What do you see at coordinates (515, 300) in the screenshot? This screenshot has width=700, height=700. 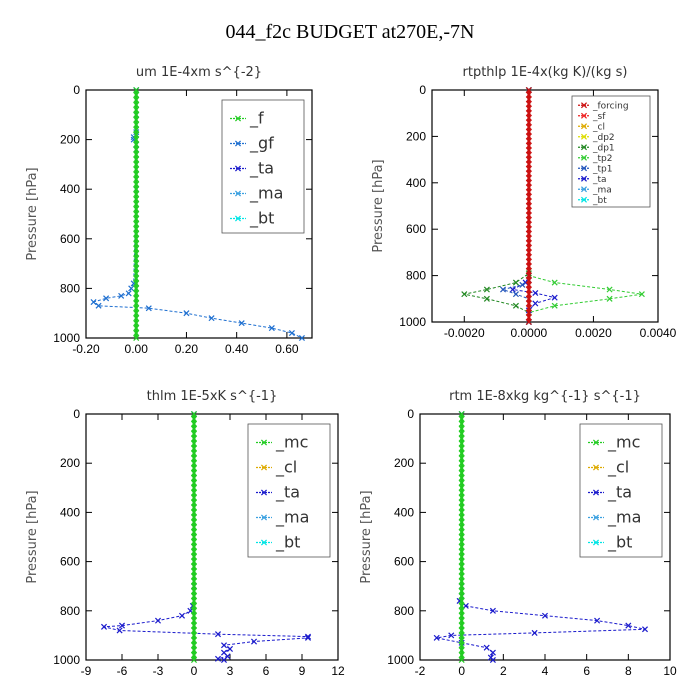 I see `series-line-tp1` at bounding box center [515, 300].